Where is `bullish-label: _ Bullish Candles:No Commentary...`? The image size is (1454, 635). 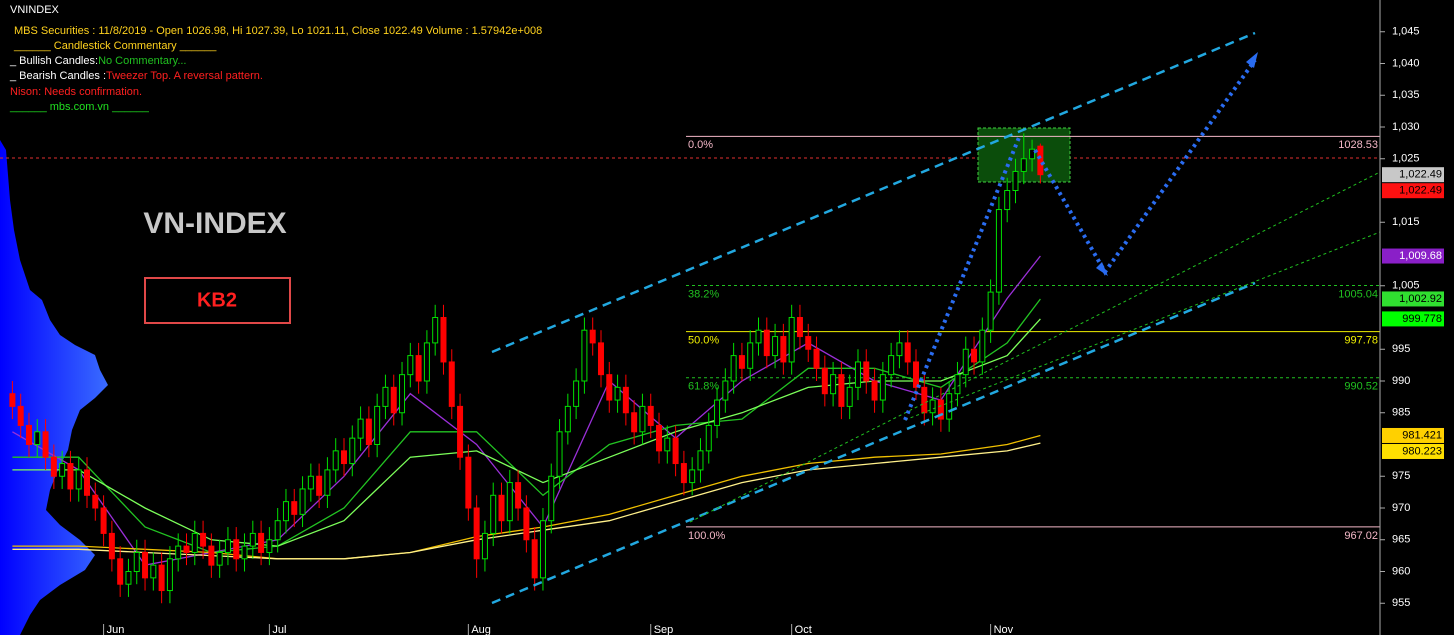
bullish-label: _ Bullish Candles:No Commentary... is located at coordinates (98, 61).